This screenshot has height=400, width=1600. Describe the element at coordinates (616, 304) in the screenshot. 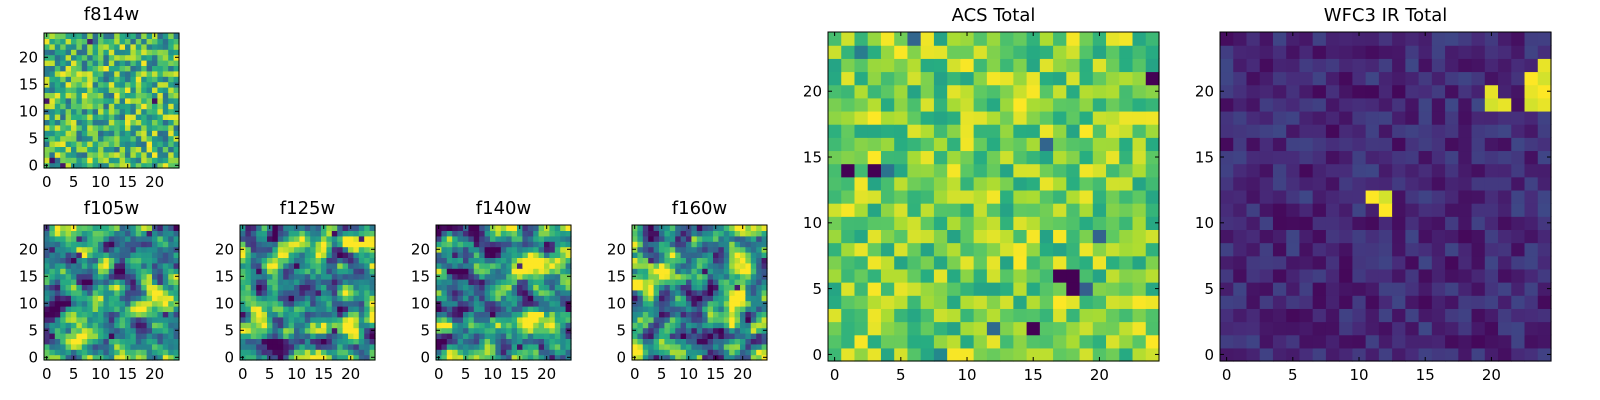

I see `y-tick-label: 10` at that location.